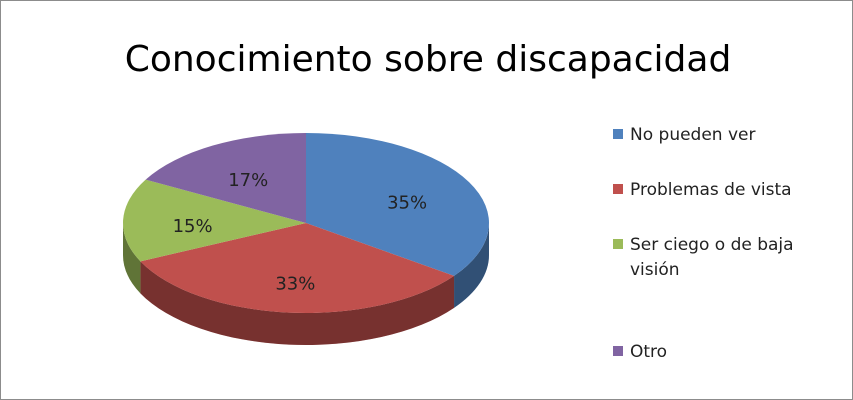  What do you see at coordinates (295, 284) in the screenshot?
I see `data-label: 33%` at bounding box center [295, 284].